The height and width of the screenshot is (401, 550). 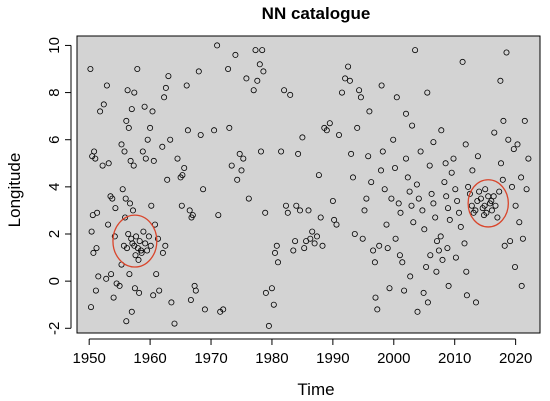 I want to click on x-tick-label: 1970, so click(x=210, y=358).